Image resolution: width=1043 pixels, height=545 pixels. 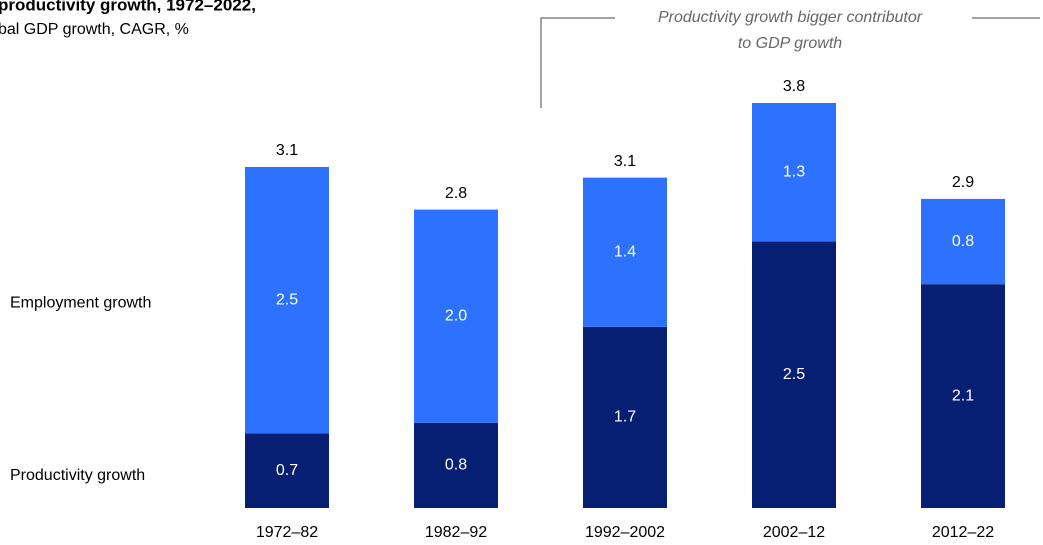 I want to click on total-label: 2.8, so click(x=456, y=193).